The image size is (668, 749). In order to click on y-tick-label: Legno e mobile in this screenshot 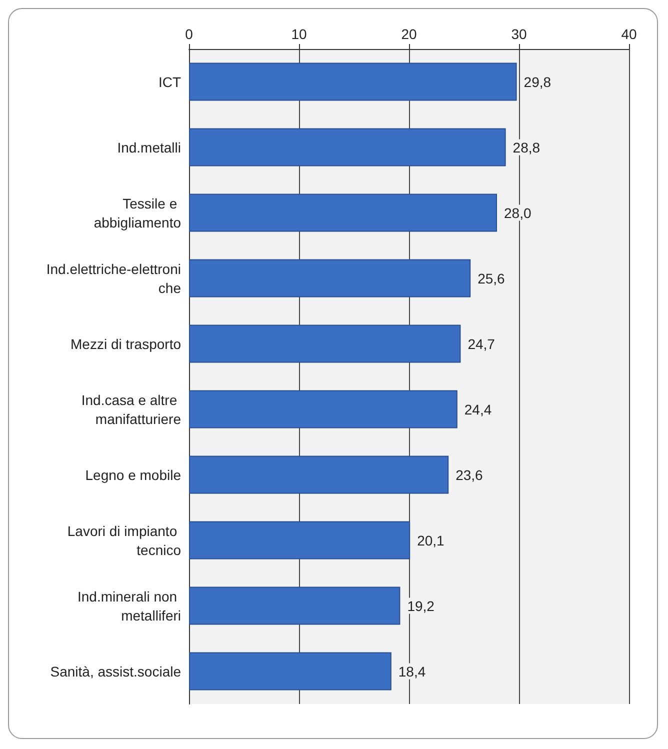, I will do `click(133, 474)`.